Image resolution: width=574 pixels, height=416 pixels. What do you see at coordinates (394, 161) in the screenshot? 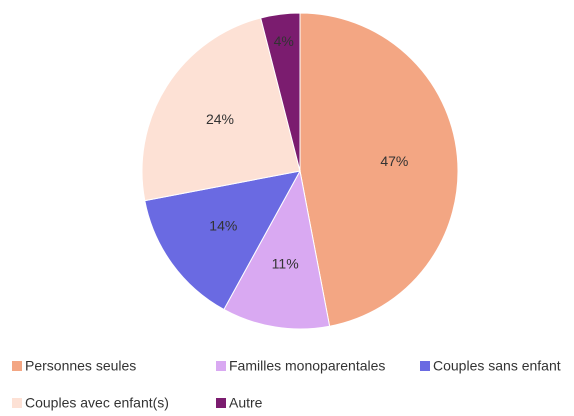
I see `slice-label: 47%` at bounding box center [394, 161].